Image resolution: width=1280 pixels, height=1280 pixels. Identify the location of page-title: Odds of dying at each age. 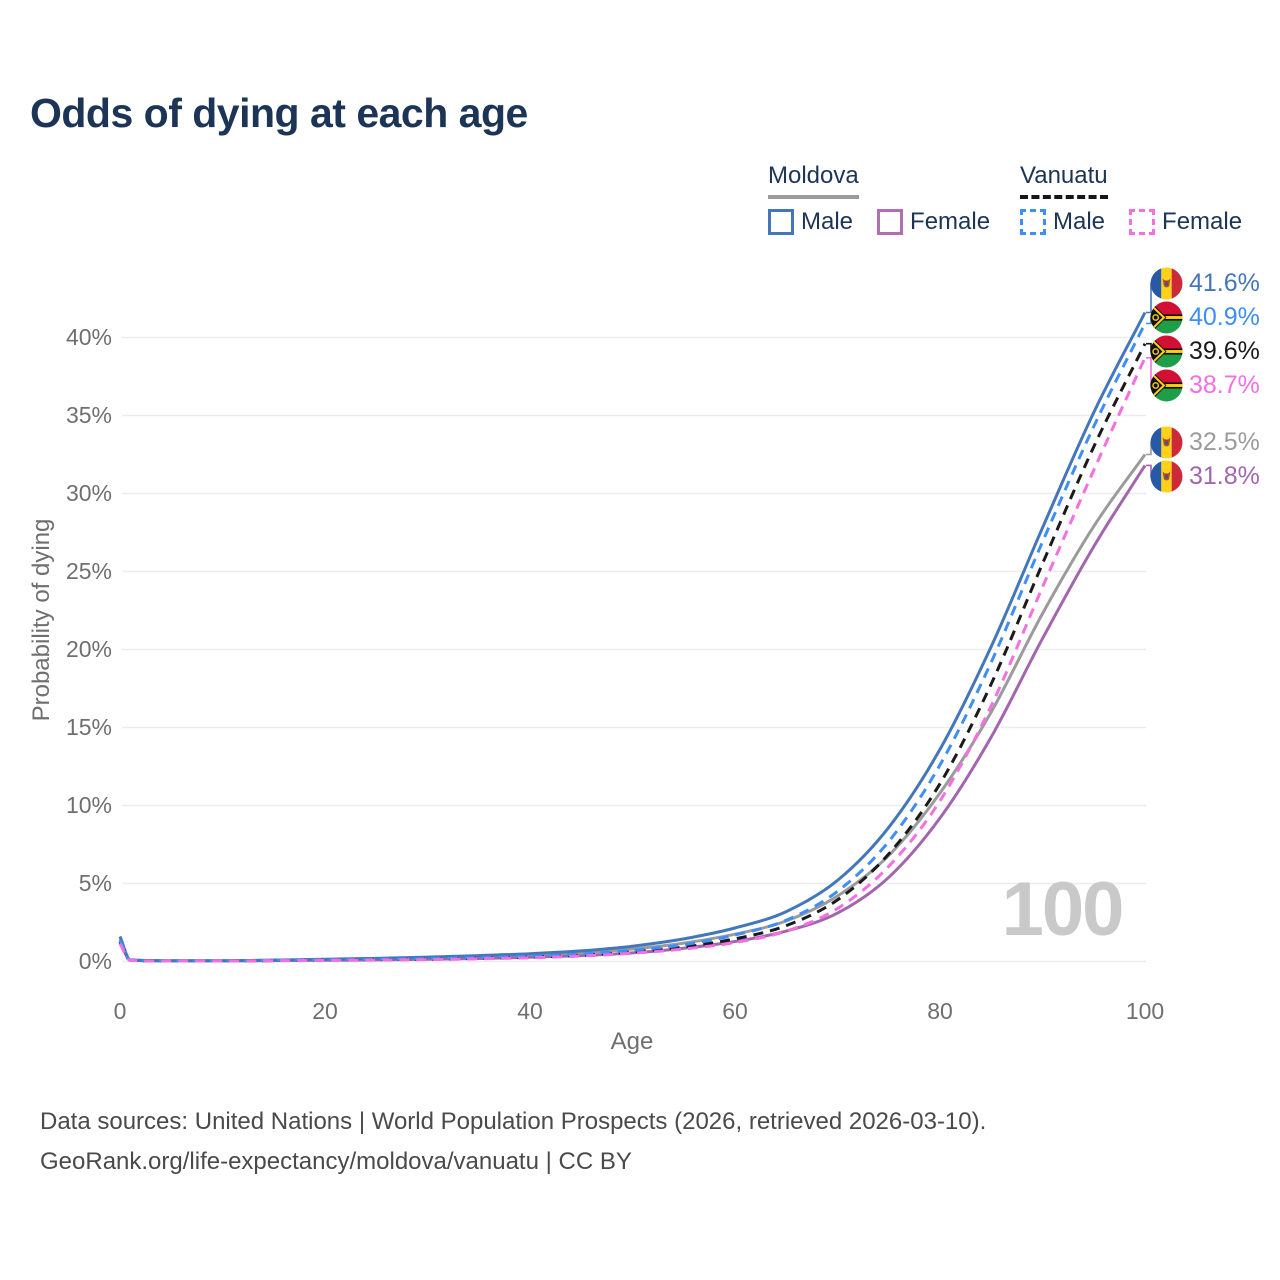
(279, 113).